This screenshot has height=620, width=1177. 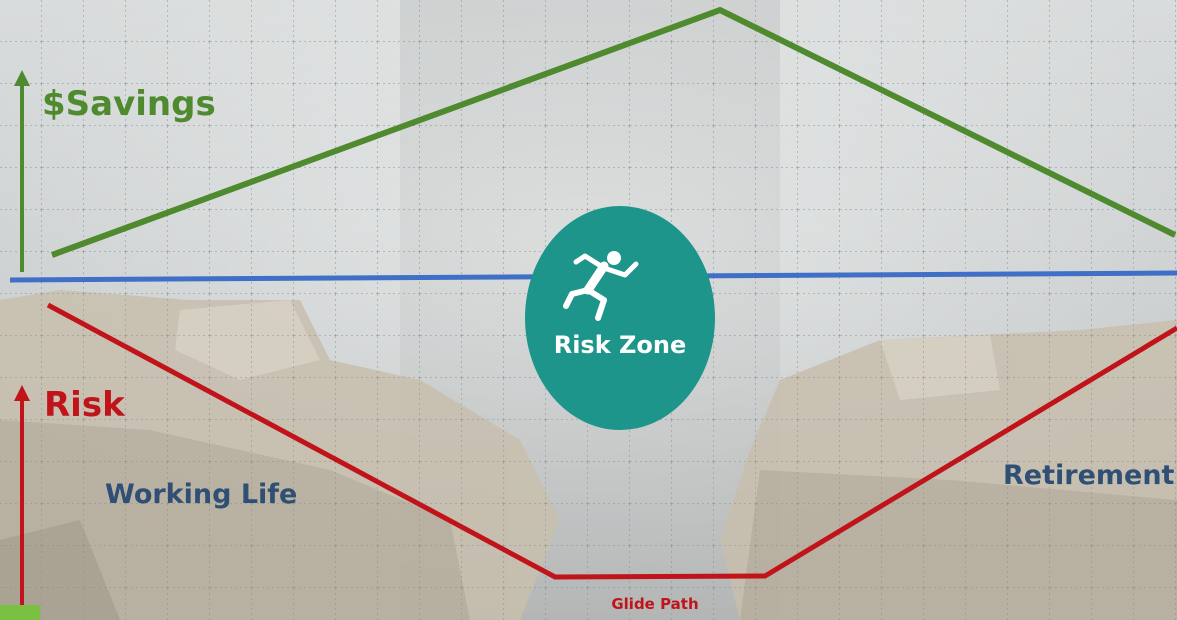 I want to click on risk-label: Risk, so click(x=85, y=405).